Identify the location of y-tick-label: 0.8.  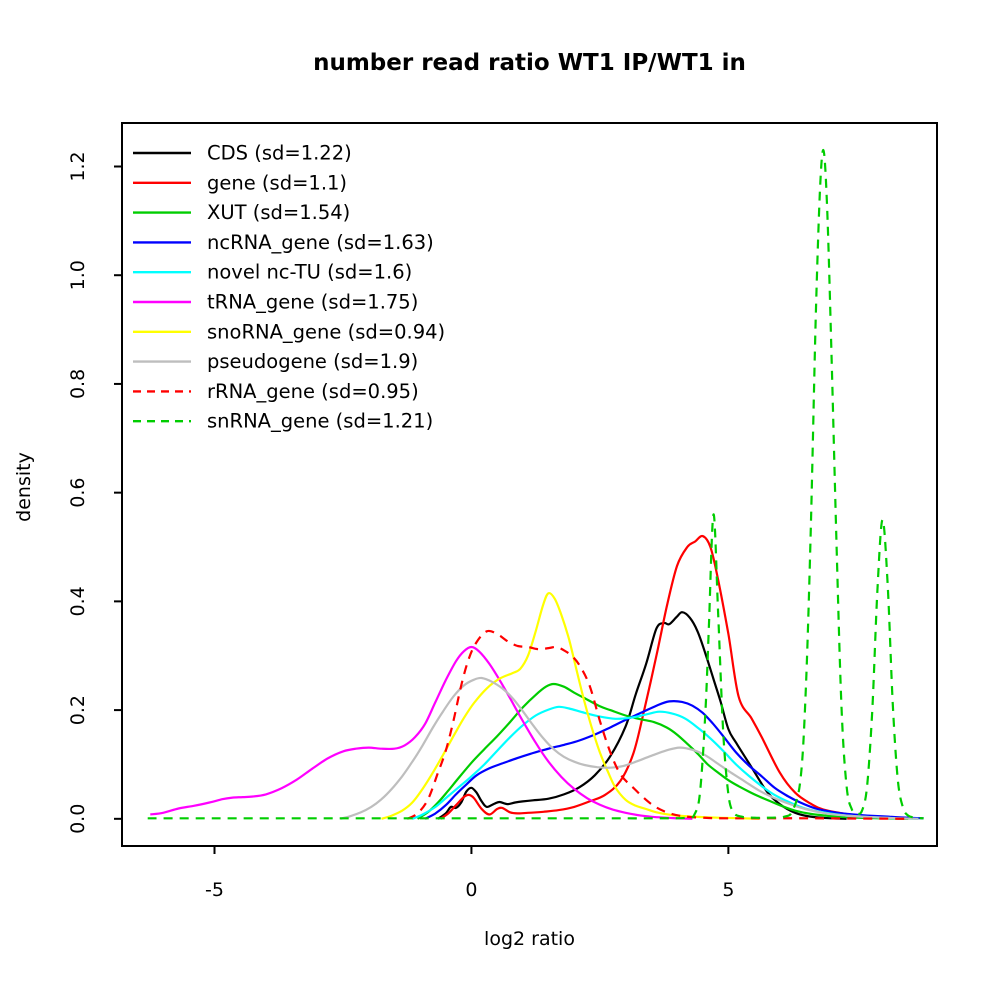
(78, 384).